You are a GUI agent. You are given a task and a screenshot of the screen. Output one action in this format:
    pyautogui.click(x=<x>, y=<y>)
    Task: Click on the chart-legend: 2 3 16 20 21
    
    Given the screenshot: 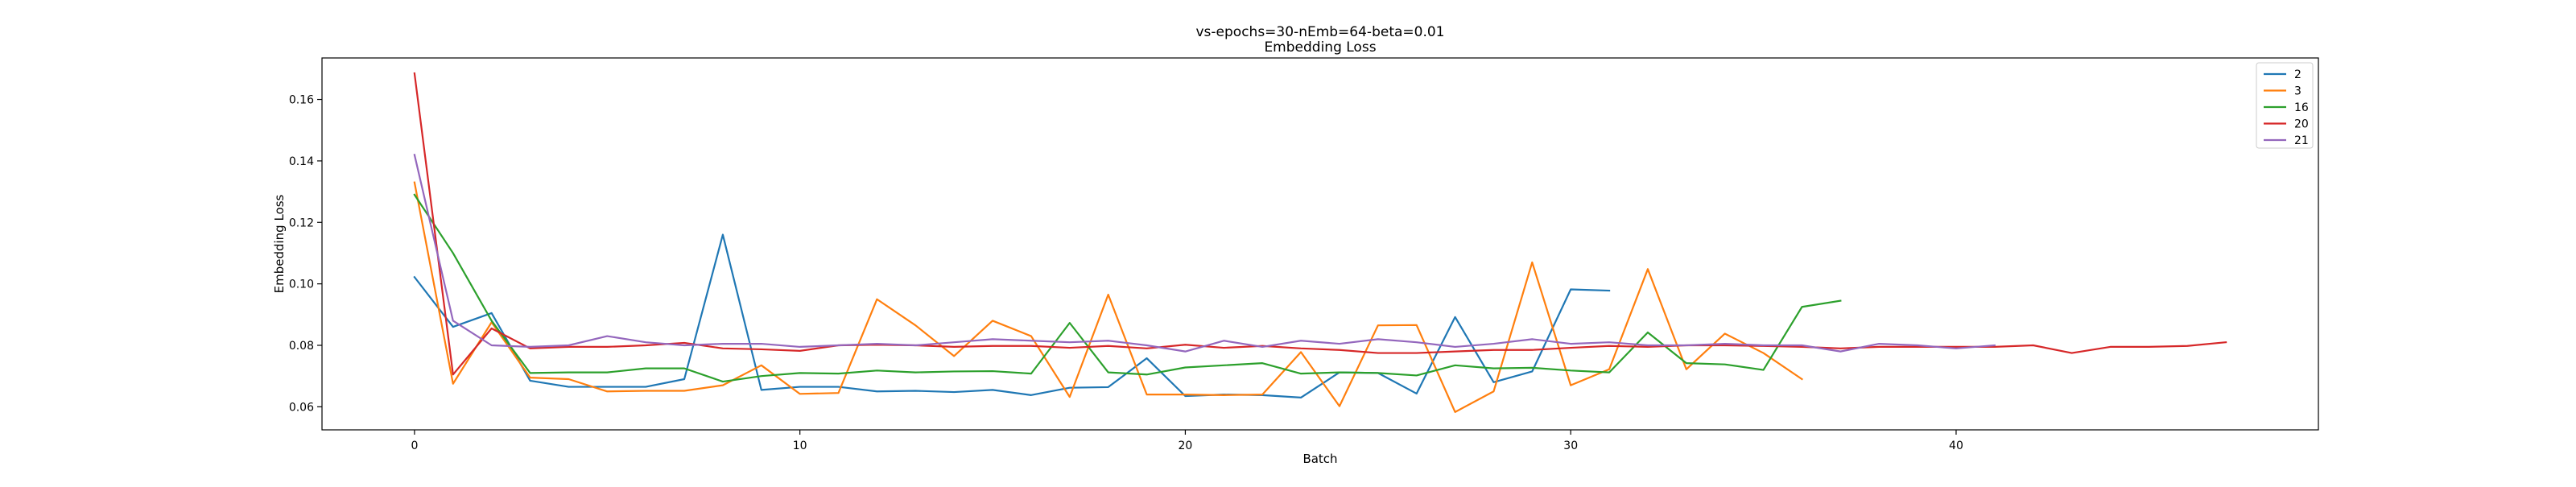 What is the action you would take?
    pyautogui.click(x=2285, y=105)
    